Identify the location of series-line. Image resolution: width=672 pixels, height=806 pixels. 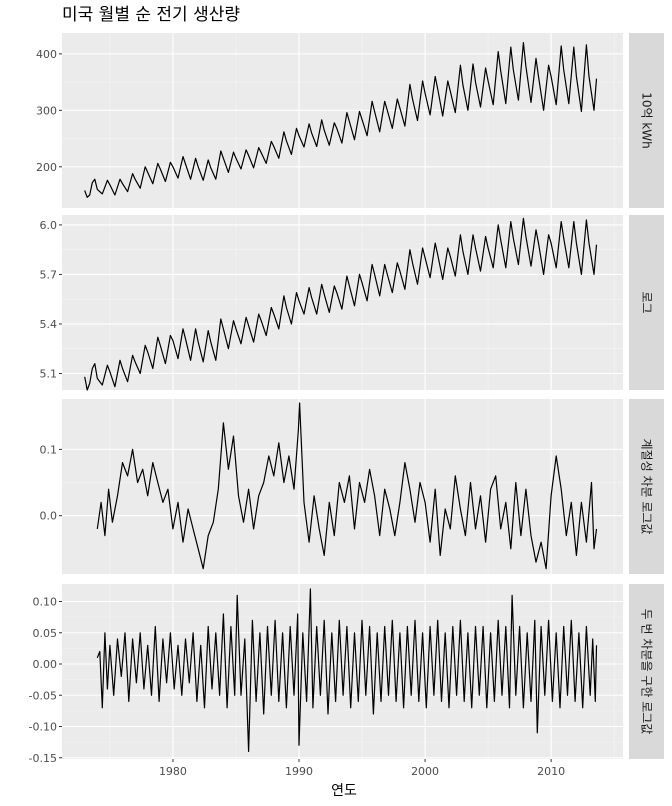
(341, 120).